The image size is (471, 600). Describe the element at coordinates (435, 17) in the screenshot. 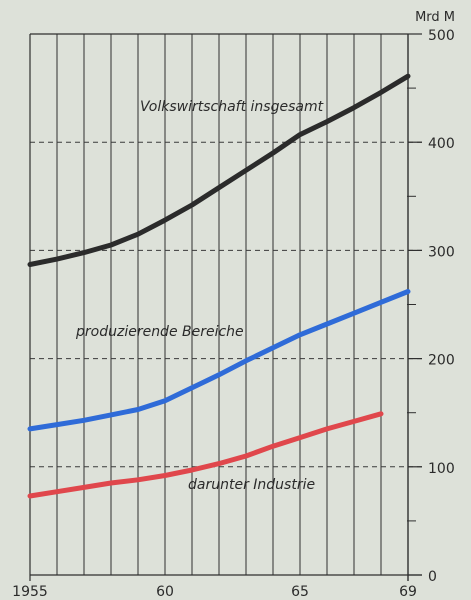

I see `unit-label: Mrd M` at that location.